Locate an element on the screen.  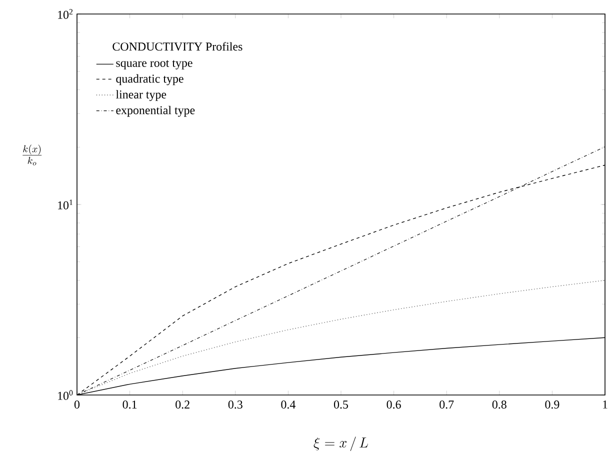
x-tick-label: 0.5 is located at coordinates (341, 404).